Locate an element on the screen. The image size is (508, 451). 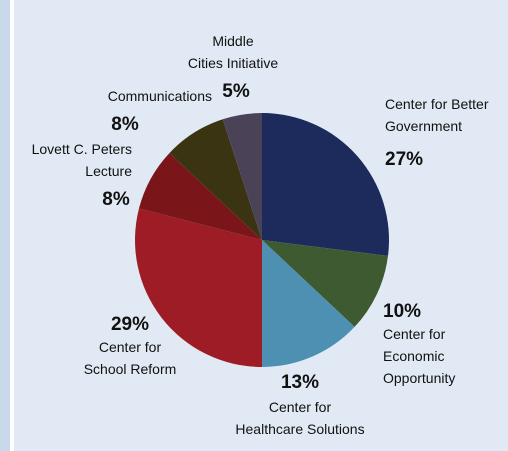
slice-name: Lovett C. Peters Lecture is located at coordinates (82, 160).